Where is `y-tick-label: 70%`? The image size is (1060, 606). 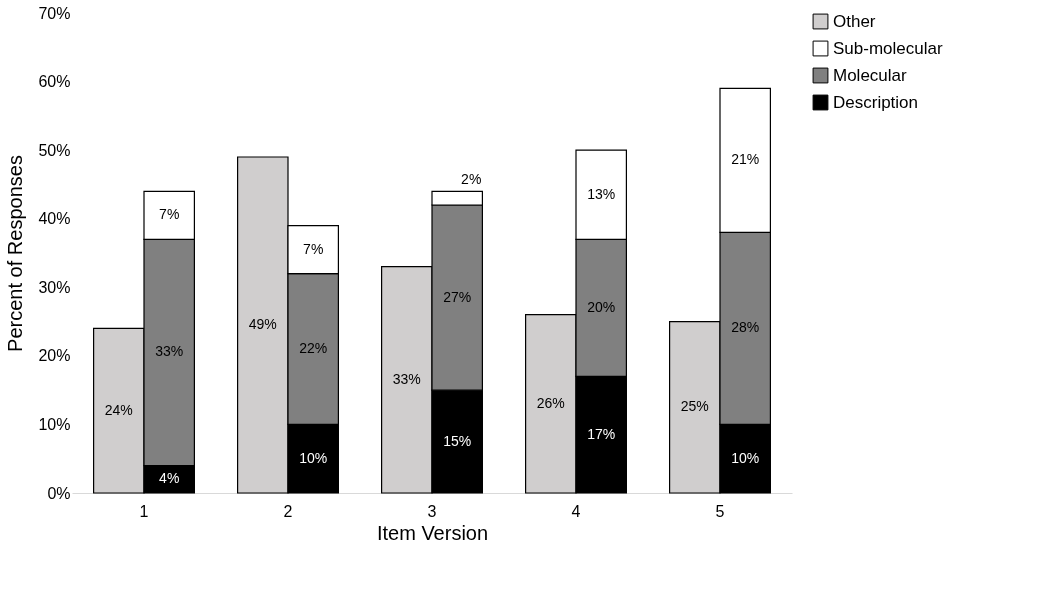
y-tick-label: 70% is located at coordinates (54, 13).